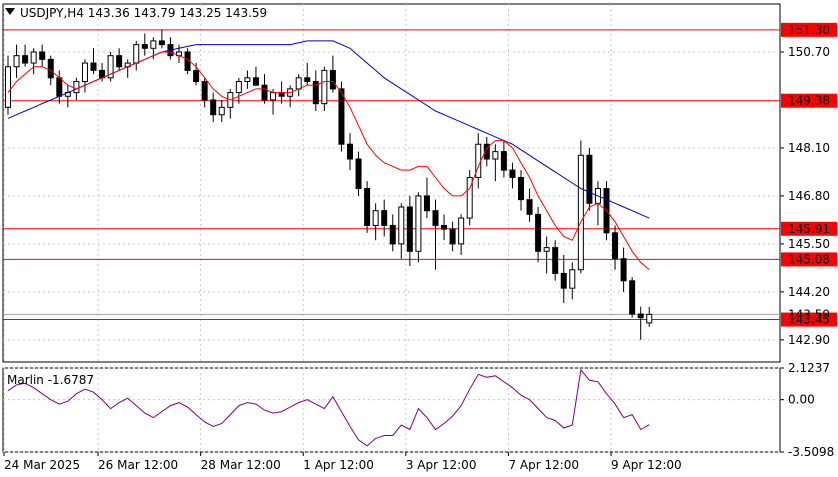 The height and width of the screenshot is (477, 838). What do you see at coordinates (809, 292) in the screenshot?
I see `y-tick-label: 144.20` at bounding box center [809, 292].